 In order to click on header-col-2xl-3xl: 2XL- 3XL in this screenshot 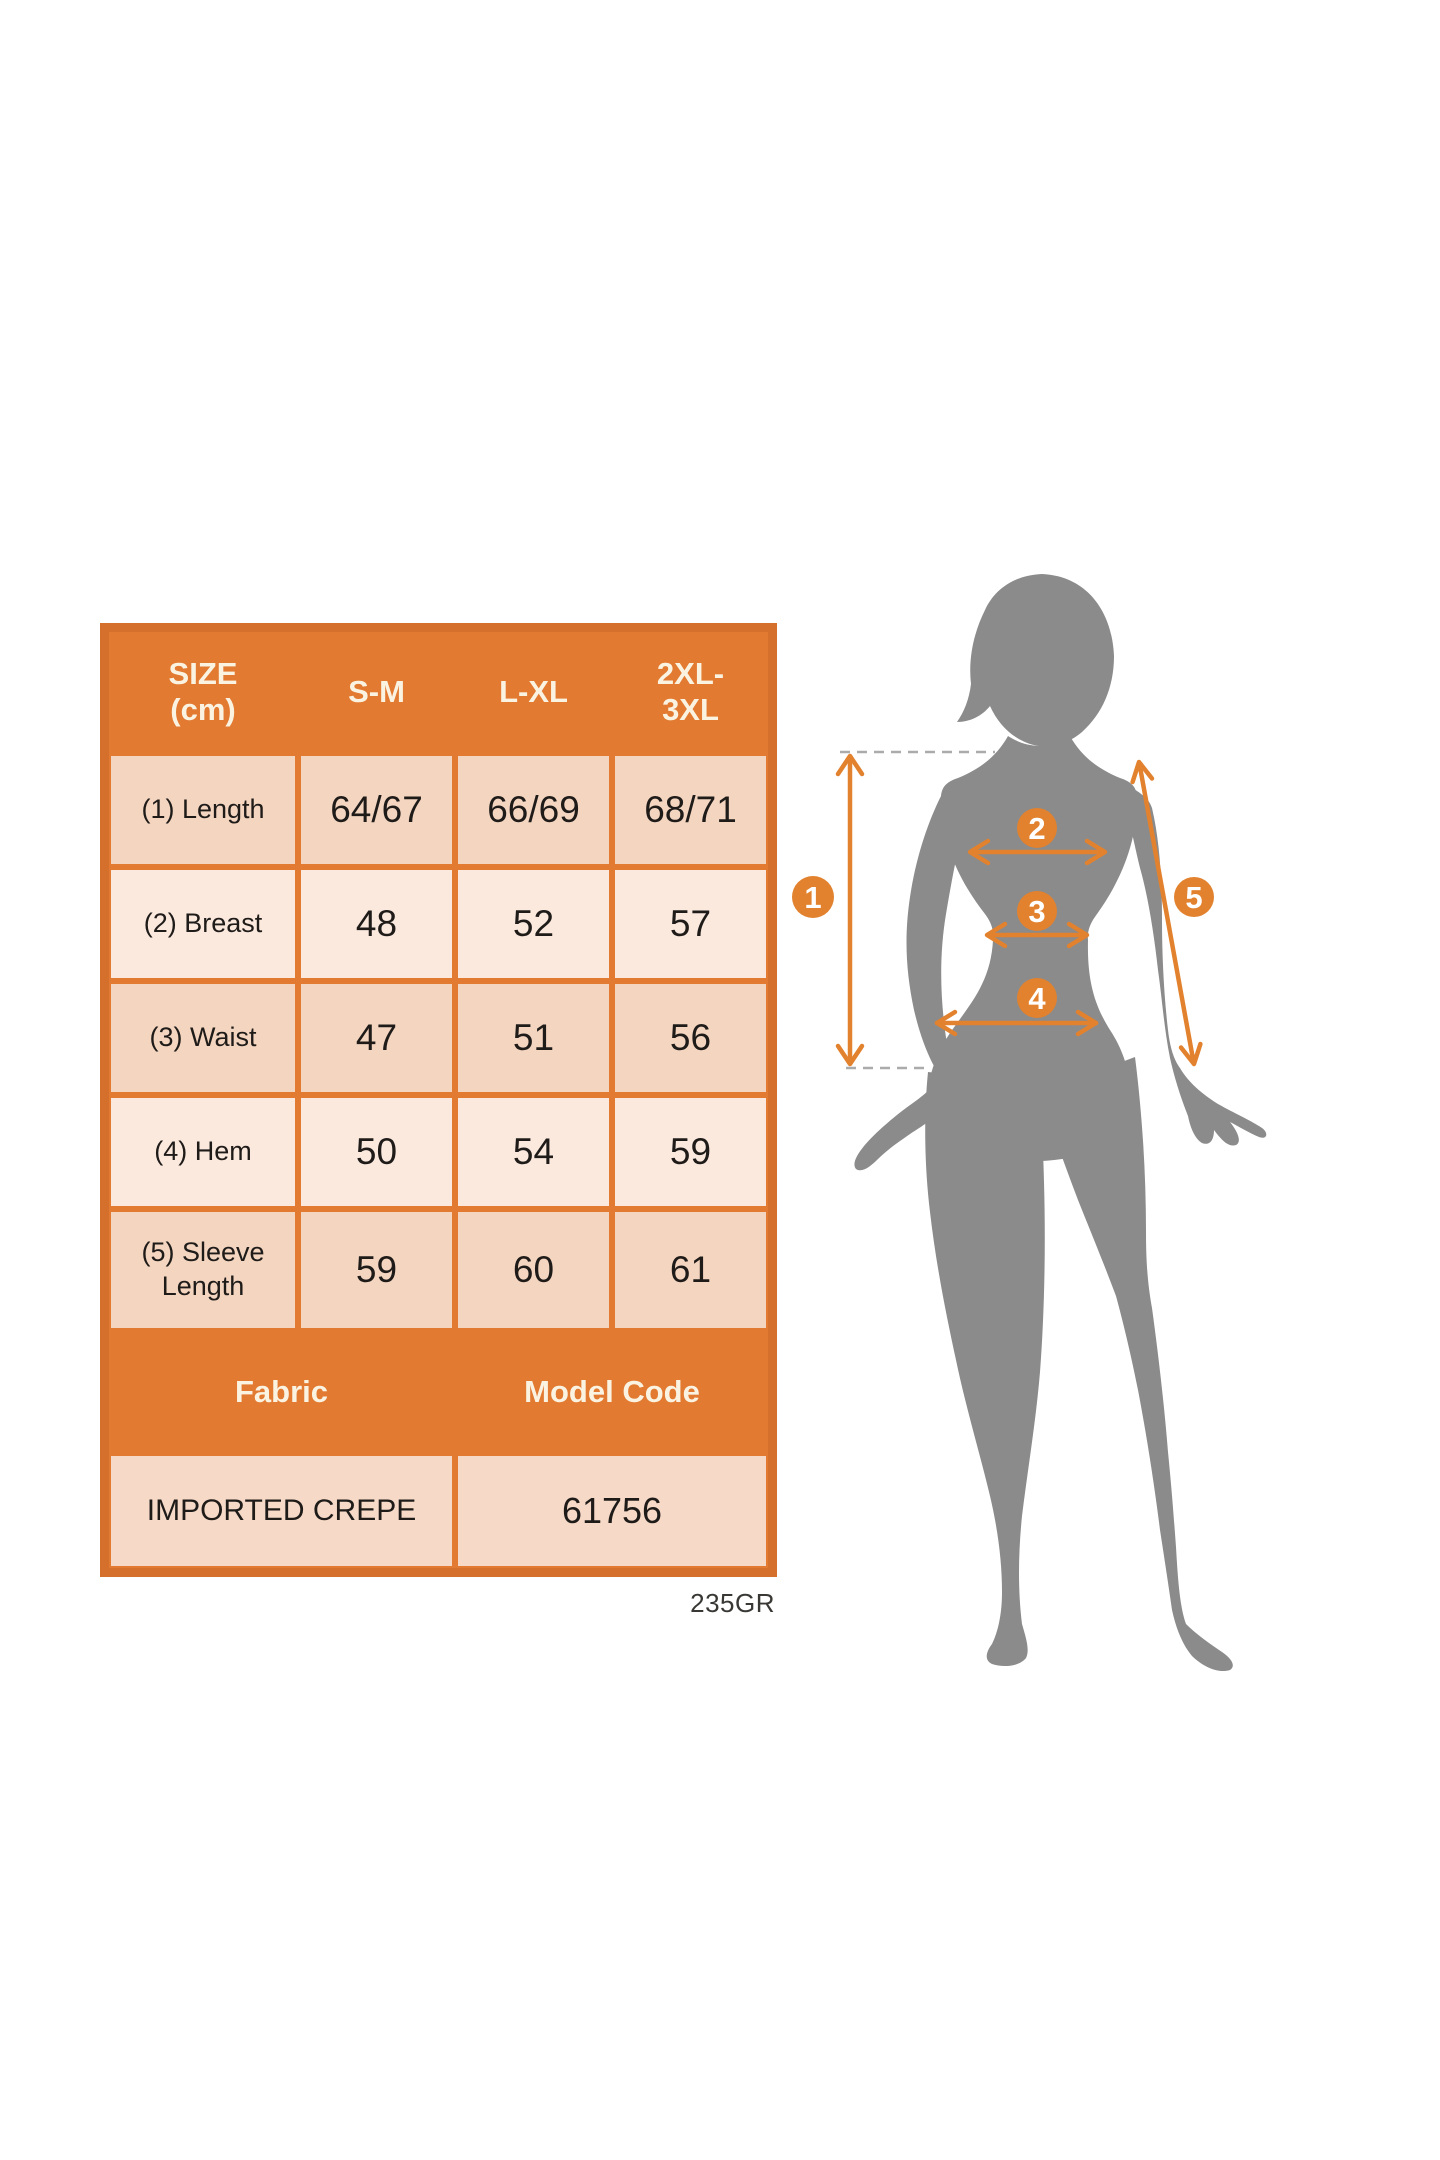, I will do `click(690, 691)`.